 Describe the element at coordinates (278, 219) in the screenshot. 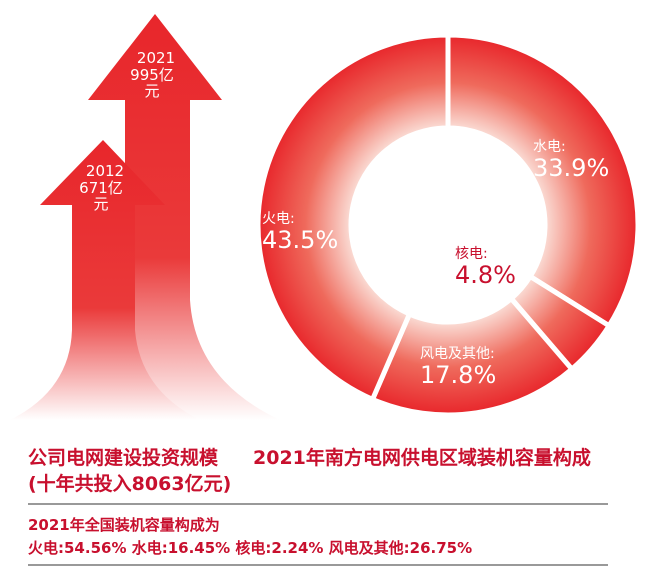

I see `slice-name: 火电:` at that location.